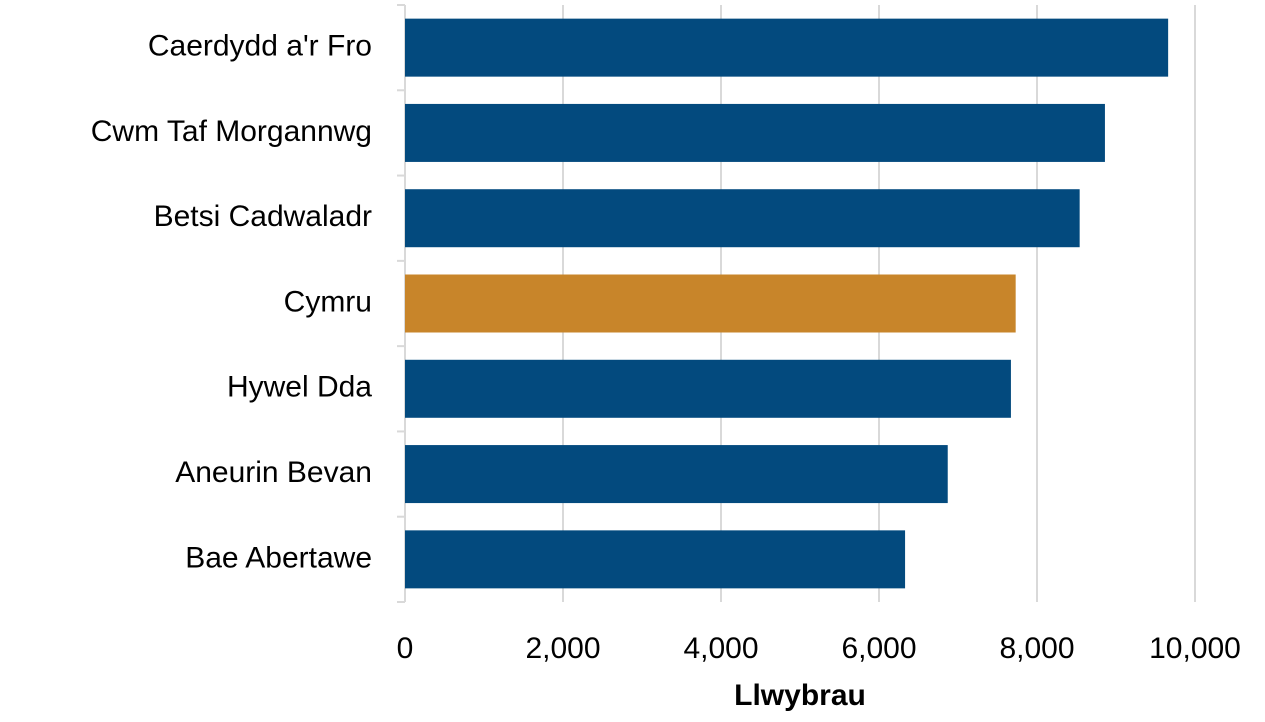 The height and width of the screenshot is (722, 1265). I want to click on y-tick-label: Hywel Dda, so click(299, 387).